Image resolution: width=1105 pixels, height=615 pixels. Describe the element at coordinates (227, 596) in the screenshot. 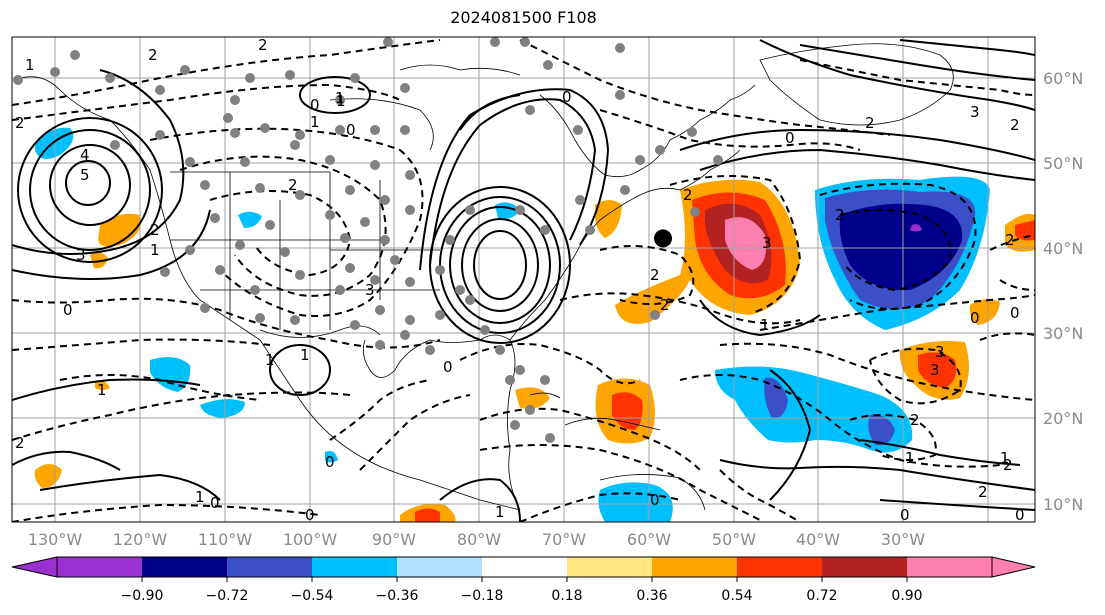

I see `colorbar-tick-label: −0.72` at that location.